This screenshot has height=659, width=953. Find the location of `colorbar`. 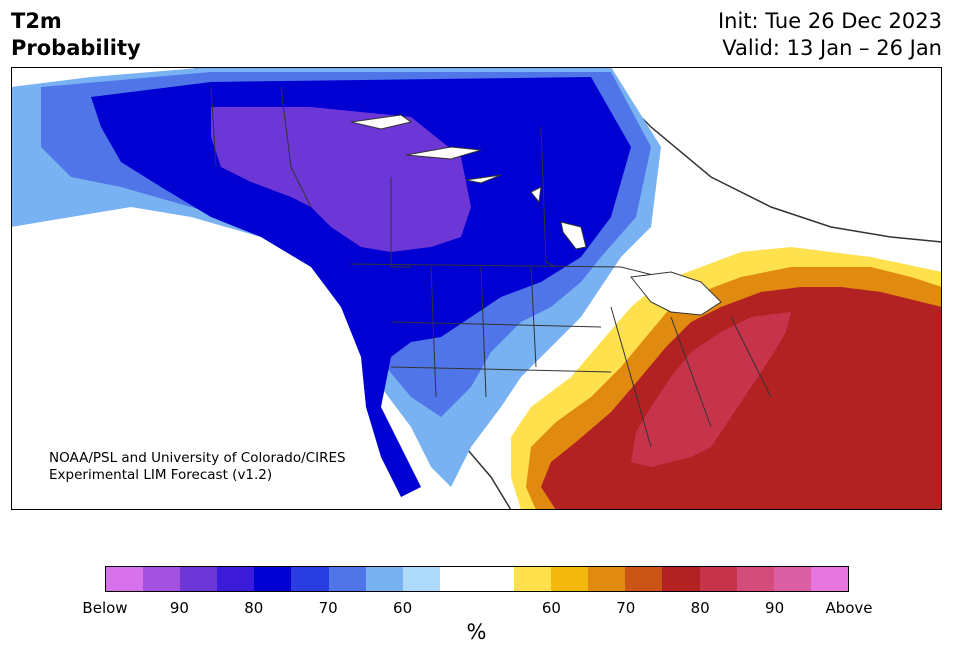

colorbar is located at coordinates (477, 579).